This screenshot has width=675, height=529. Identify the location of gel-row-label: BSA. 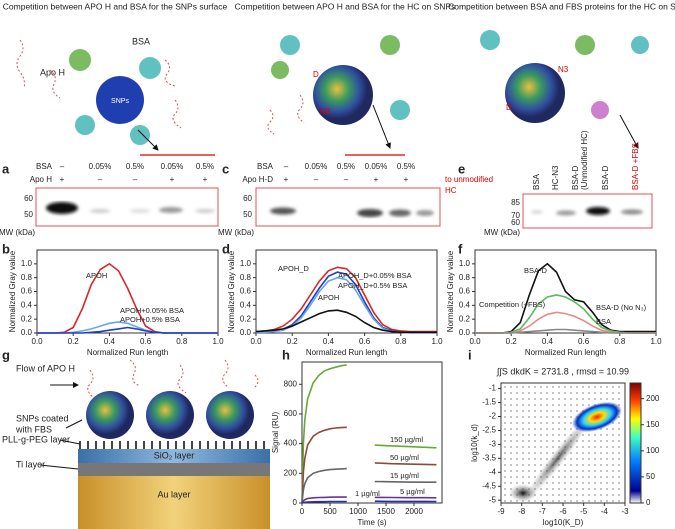
(44, 166).